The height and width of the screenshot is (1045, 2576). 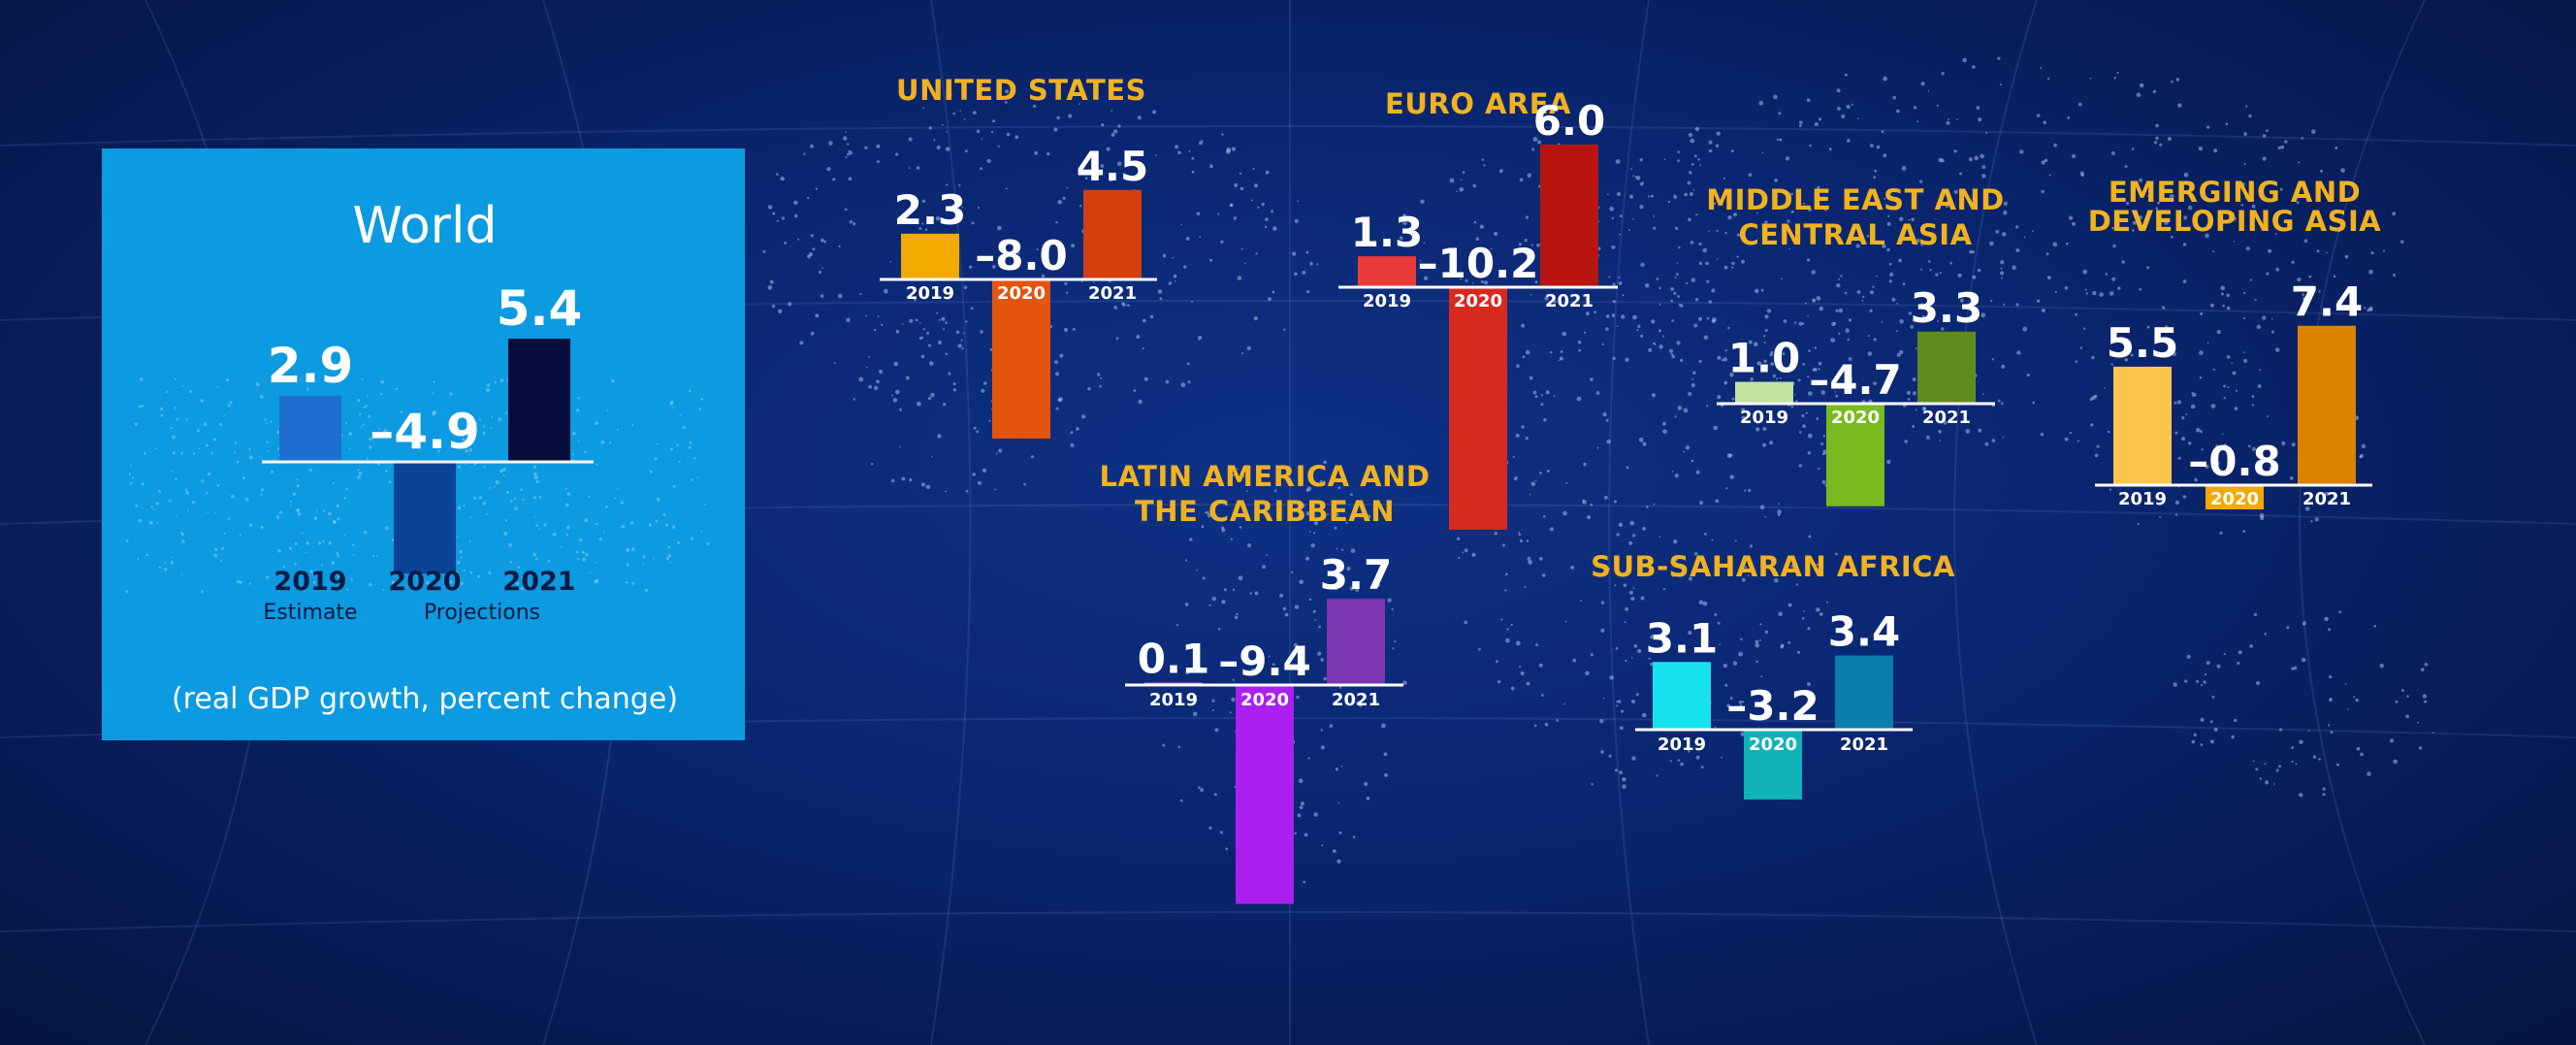 I want to click on tick-label-2021: 2021, so click(x=1112, y=293).